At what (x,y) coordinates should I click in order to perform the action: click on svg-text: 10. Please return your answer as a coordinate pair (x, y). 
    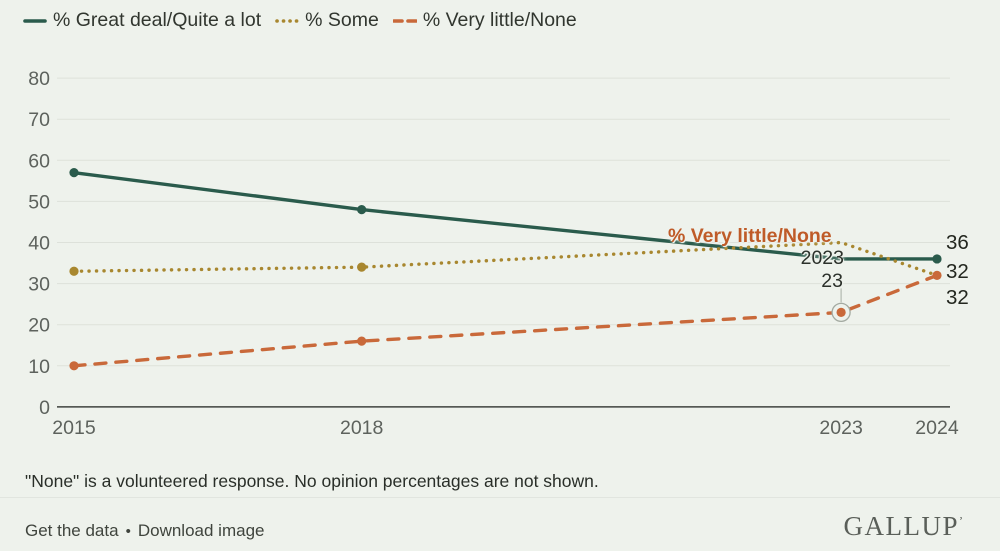
    Looking at the image, I should click on (39, 367).